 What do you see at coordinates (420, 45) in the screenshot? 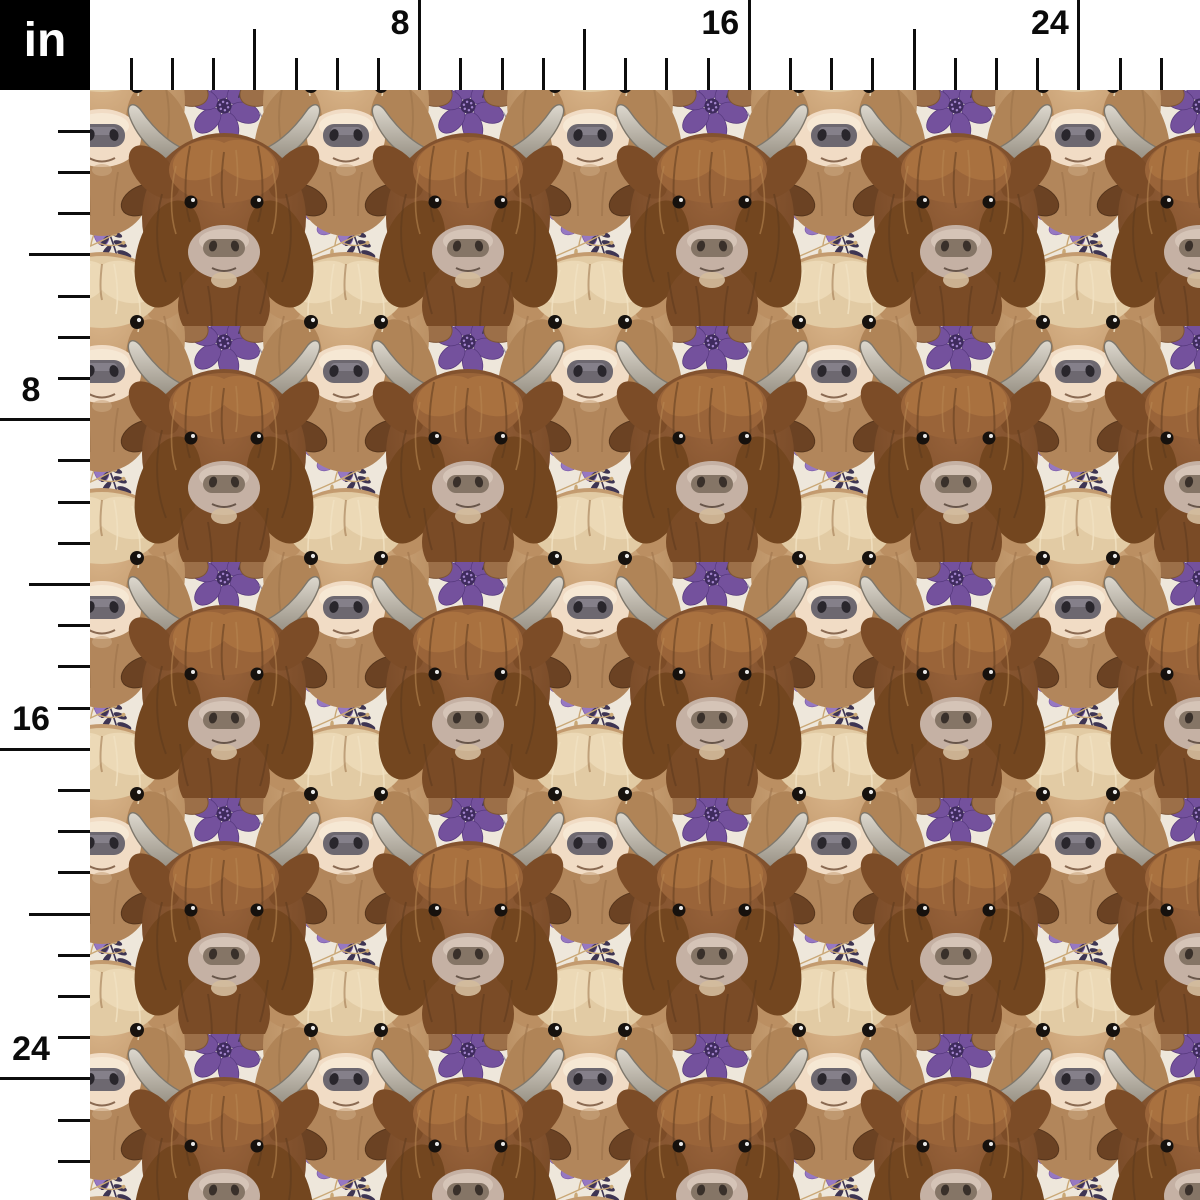
I see `ruler-tick-top-8in` at bounding box center [420, 45].